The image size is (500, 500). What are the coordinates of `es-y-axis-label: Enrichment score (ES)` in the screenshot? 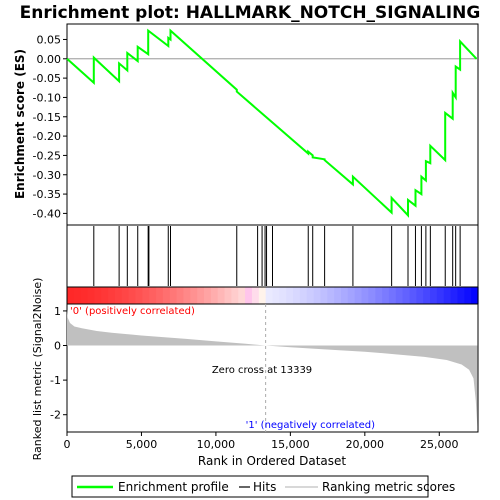 It's located at (20, 124).